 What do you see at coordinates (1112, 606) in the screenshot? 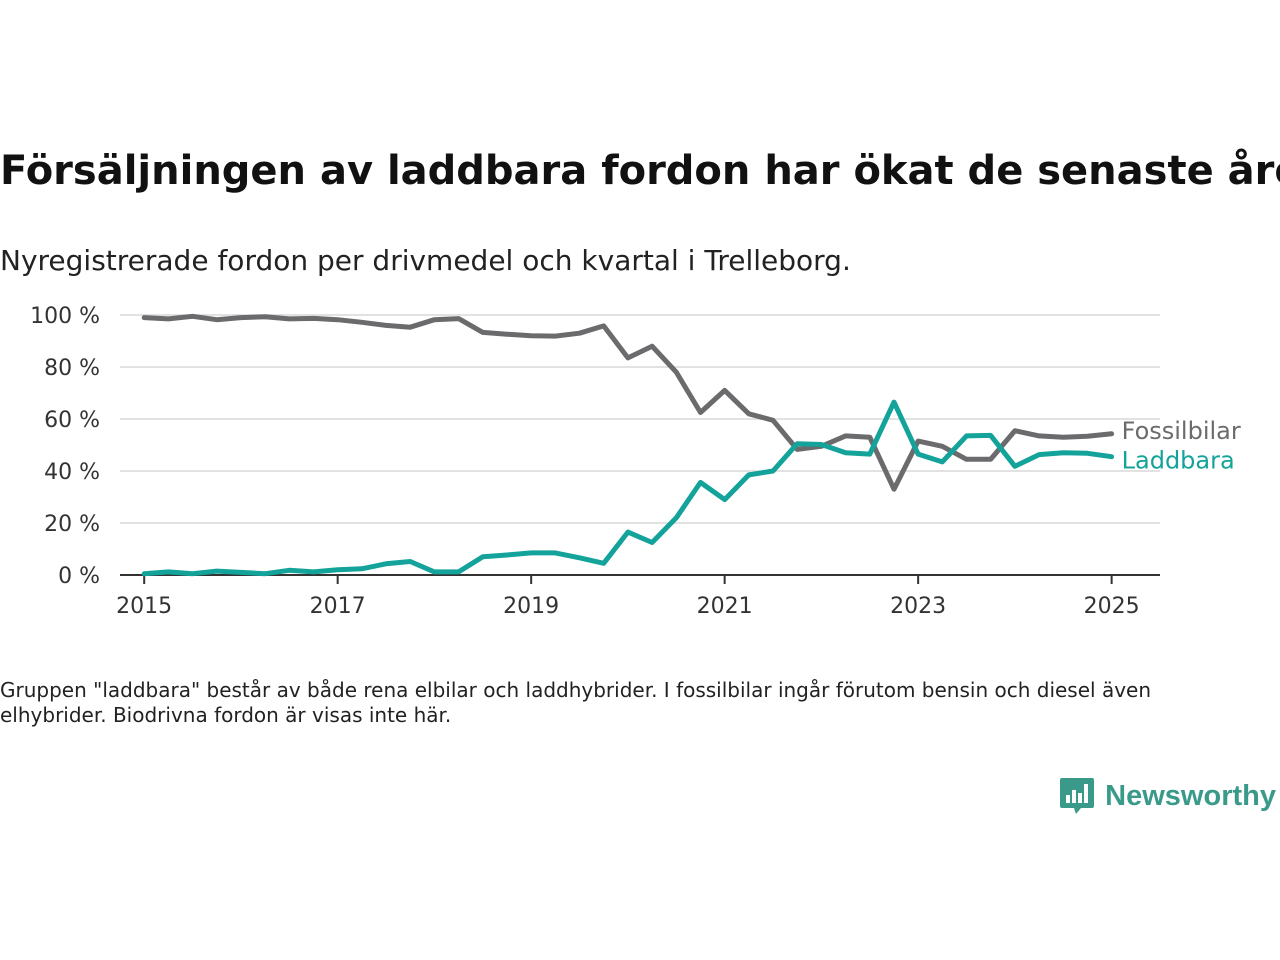
I see `x-tick-label: 2025` at bounding box center [1112, 606].